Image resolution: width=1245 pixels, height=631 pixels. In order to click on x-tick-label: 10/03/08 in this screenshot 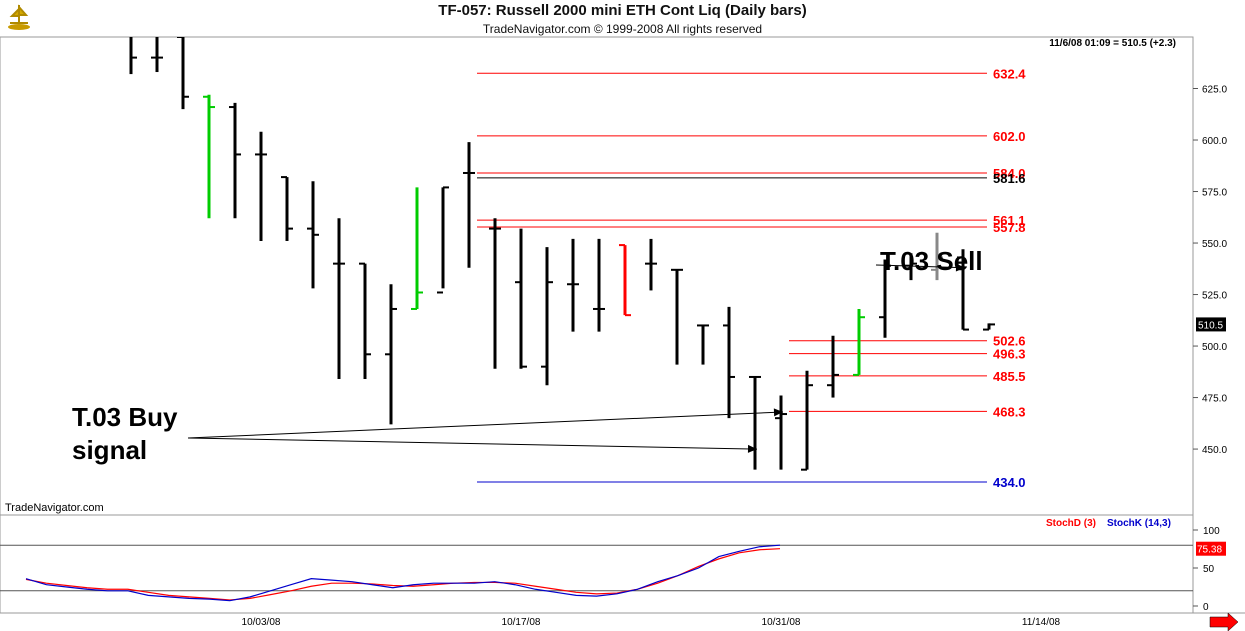, I will do `click(261, 622)`.